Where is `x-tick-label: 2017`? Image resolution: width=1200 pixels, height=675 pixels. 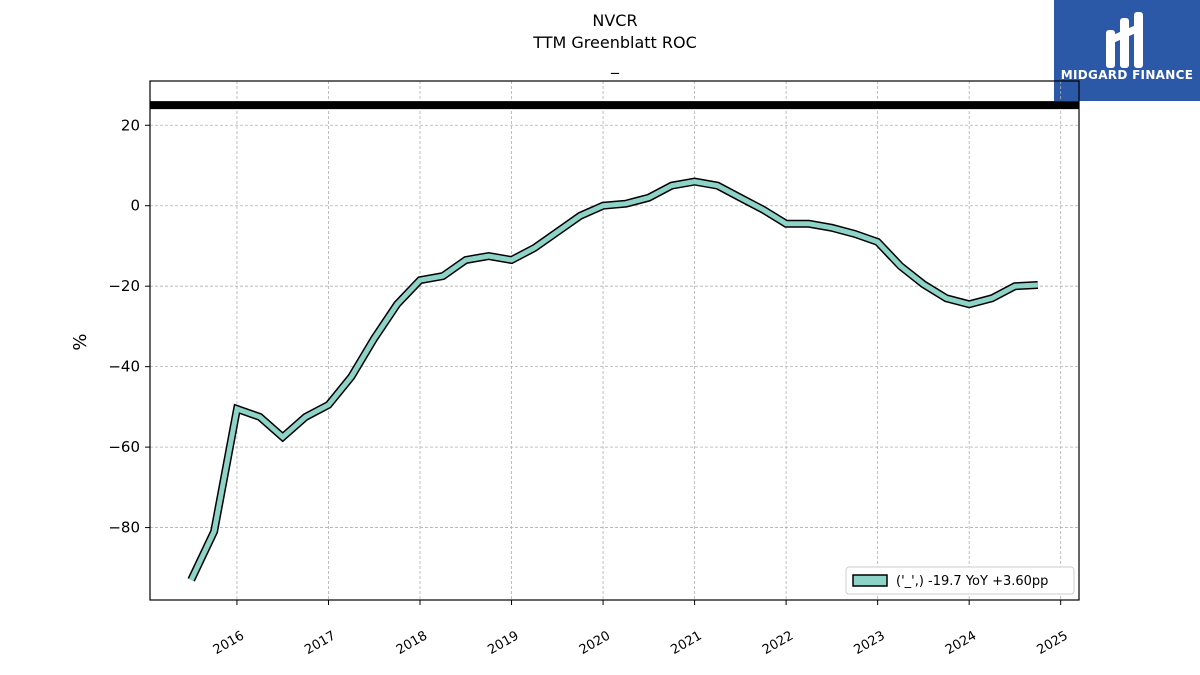
x-tick-label: 2017 is located at coordinates (320, 643).